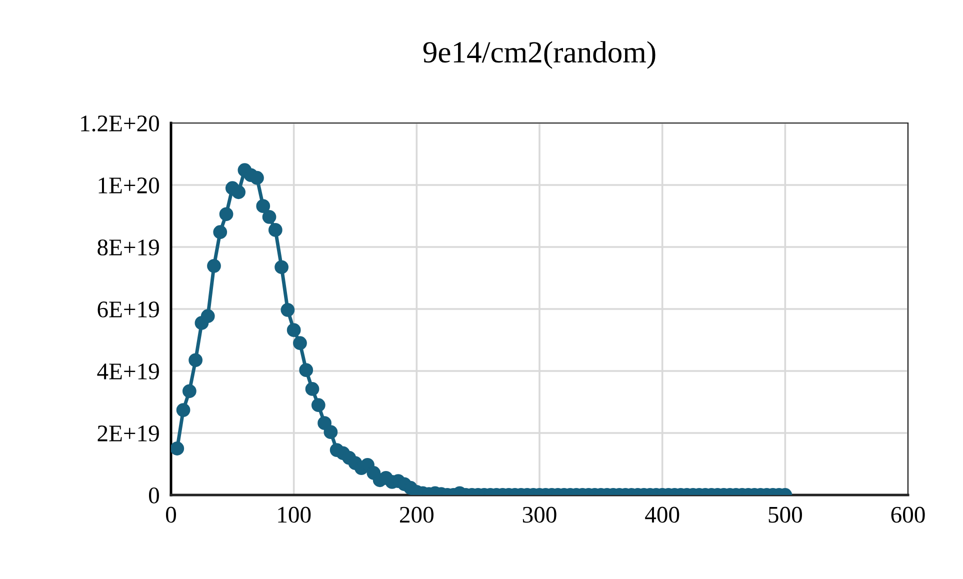  Describe the element at coordinates (785, 514) in the screenshot. I see `x-tick-label: 500` at that location.